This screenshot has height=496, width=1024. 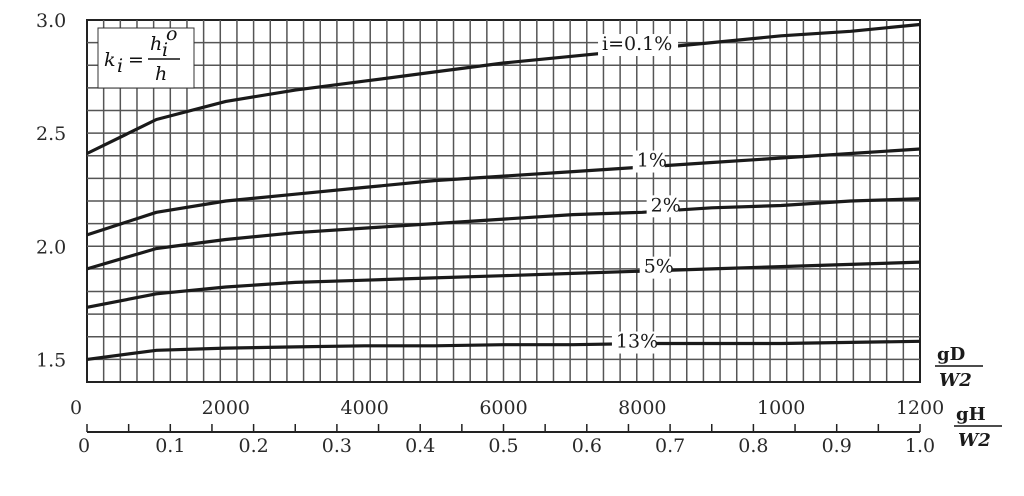 I want to click on x-axis-bottom: 0 0.1 0.2 0.3 0.4 0.5 0.6 0.7 0.8 0.9 1.0, so click(x=506, y=440).